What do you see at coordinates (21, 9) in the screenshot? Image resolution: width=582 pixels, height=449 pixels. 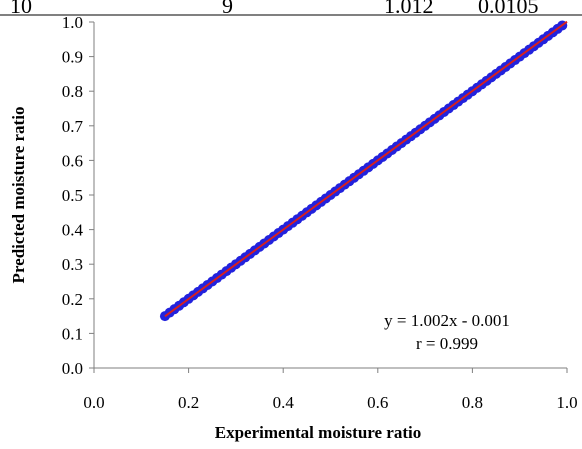 I see `table-cell: 10` at bounding box center [21, 9].